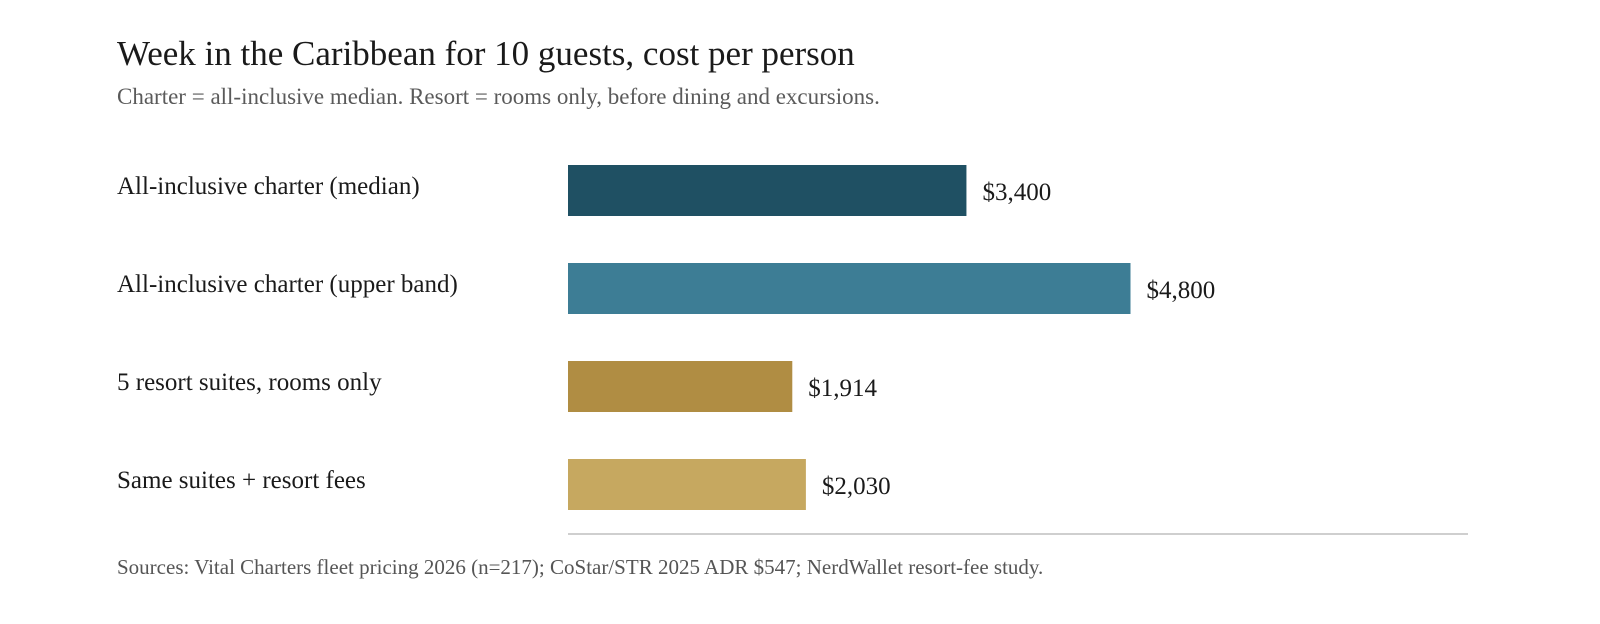 The height and width of the screenshot is (624, 1600). I want to click on category-label: All-inclusive charter (median), so click(268, 186).